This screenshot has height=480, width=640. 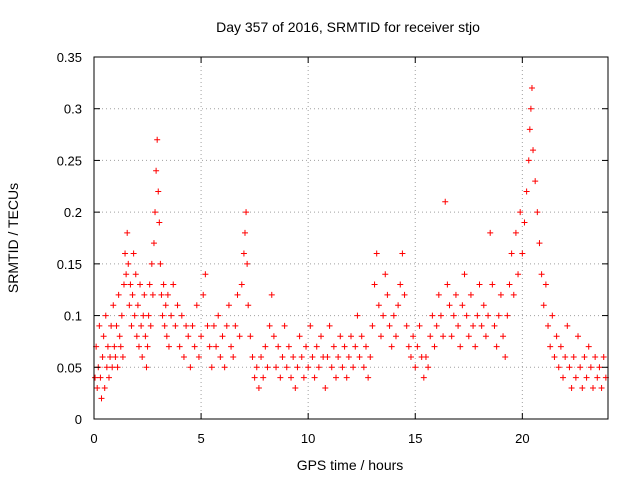 What do you see at coordinates (69, 238) in the screenshot?
I see `y-tick-labels: 0 0.05 0.1 0.15 0.2 0.25 0.3 0.35` at bounding box center [69, 238].